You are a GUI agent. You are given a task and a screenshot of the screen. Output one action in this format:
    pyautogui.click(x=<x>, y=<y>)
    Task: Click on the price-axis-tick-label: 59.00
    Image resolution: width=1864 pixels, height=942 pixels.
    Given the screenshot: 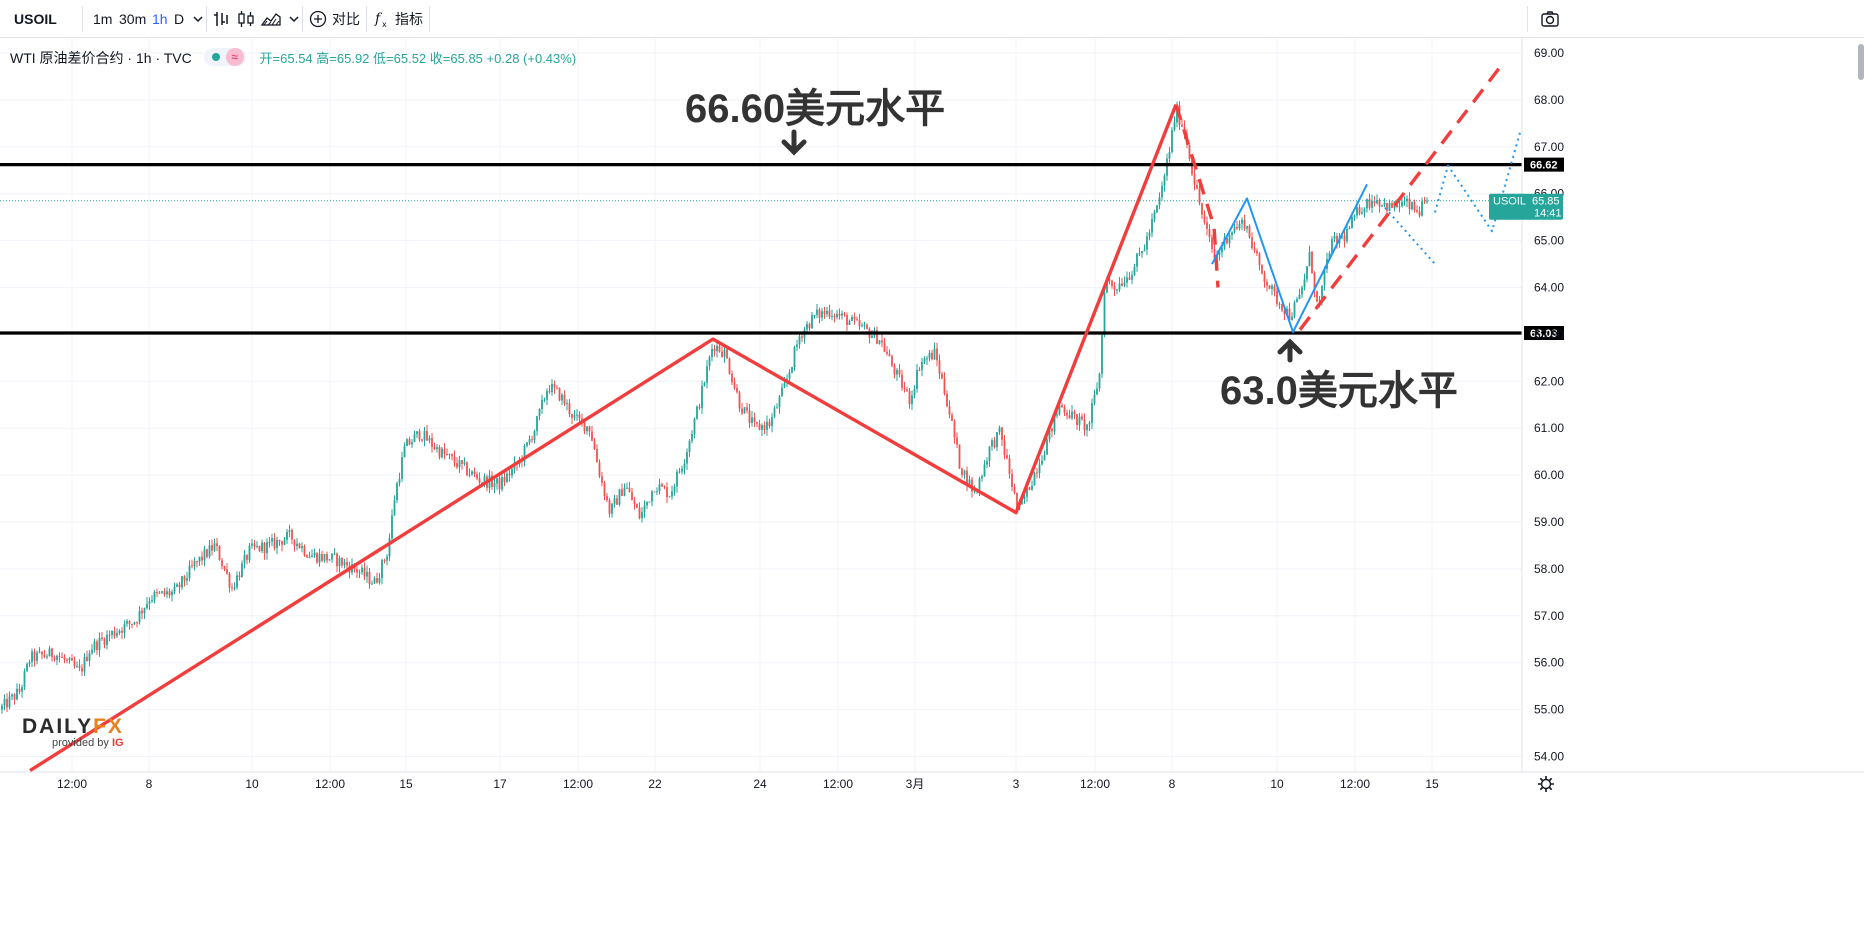 What is the action you would take?
    pyautogui.click(x=1549, y=522)
    